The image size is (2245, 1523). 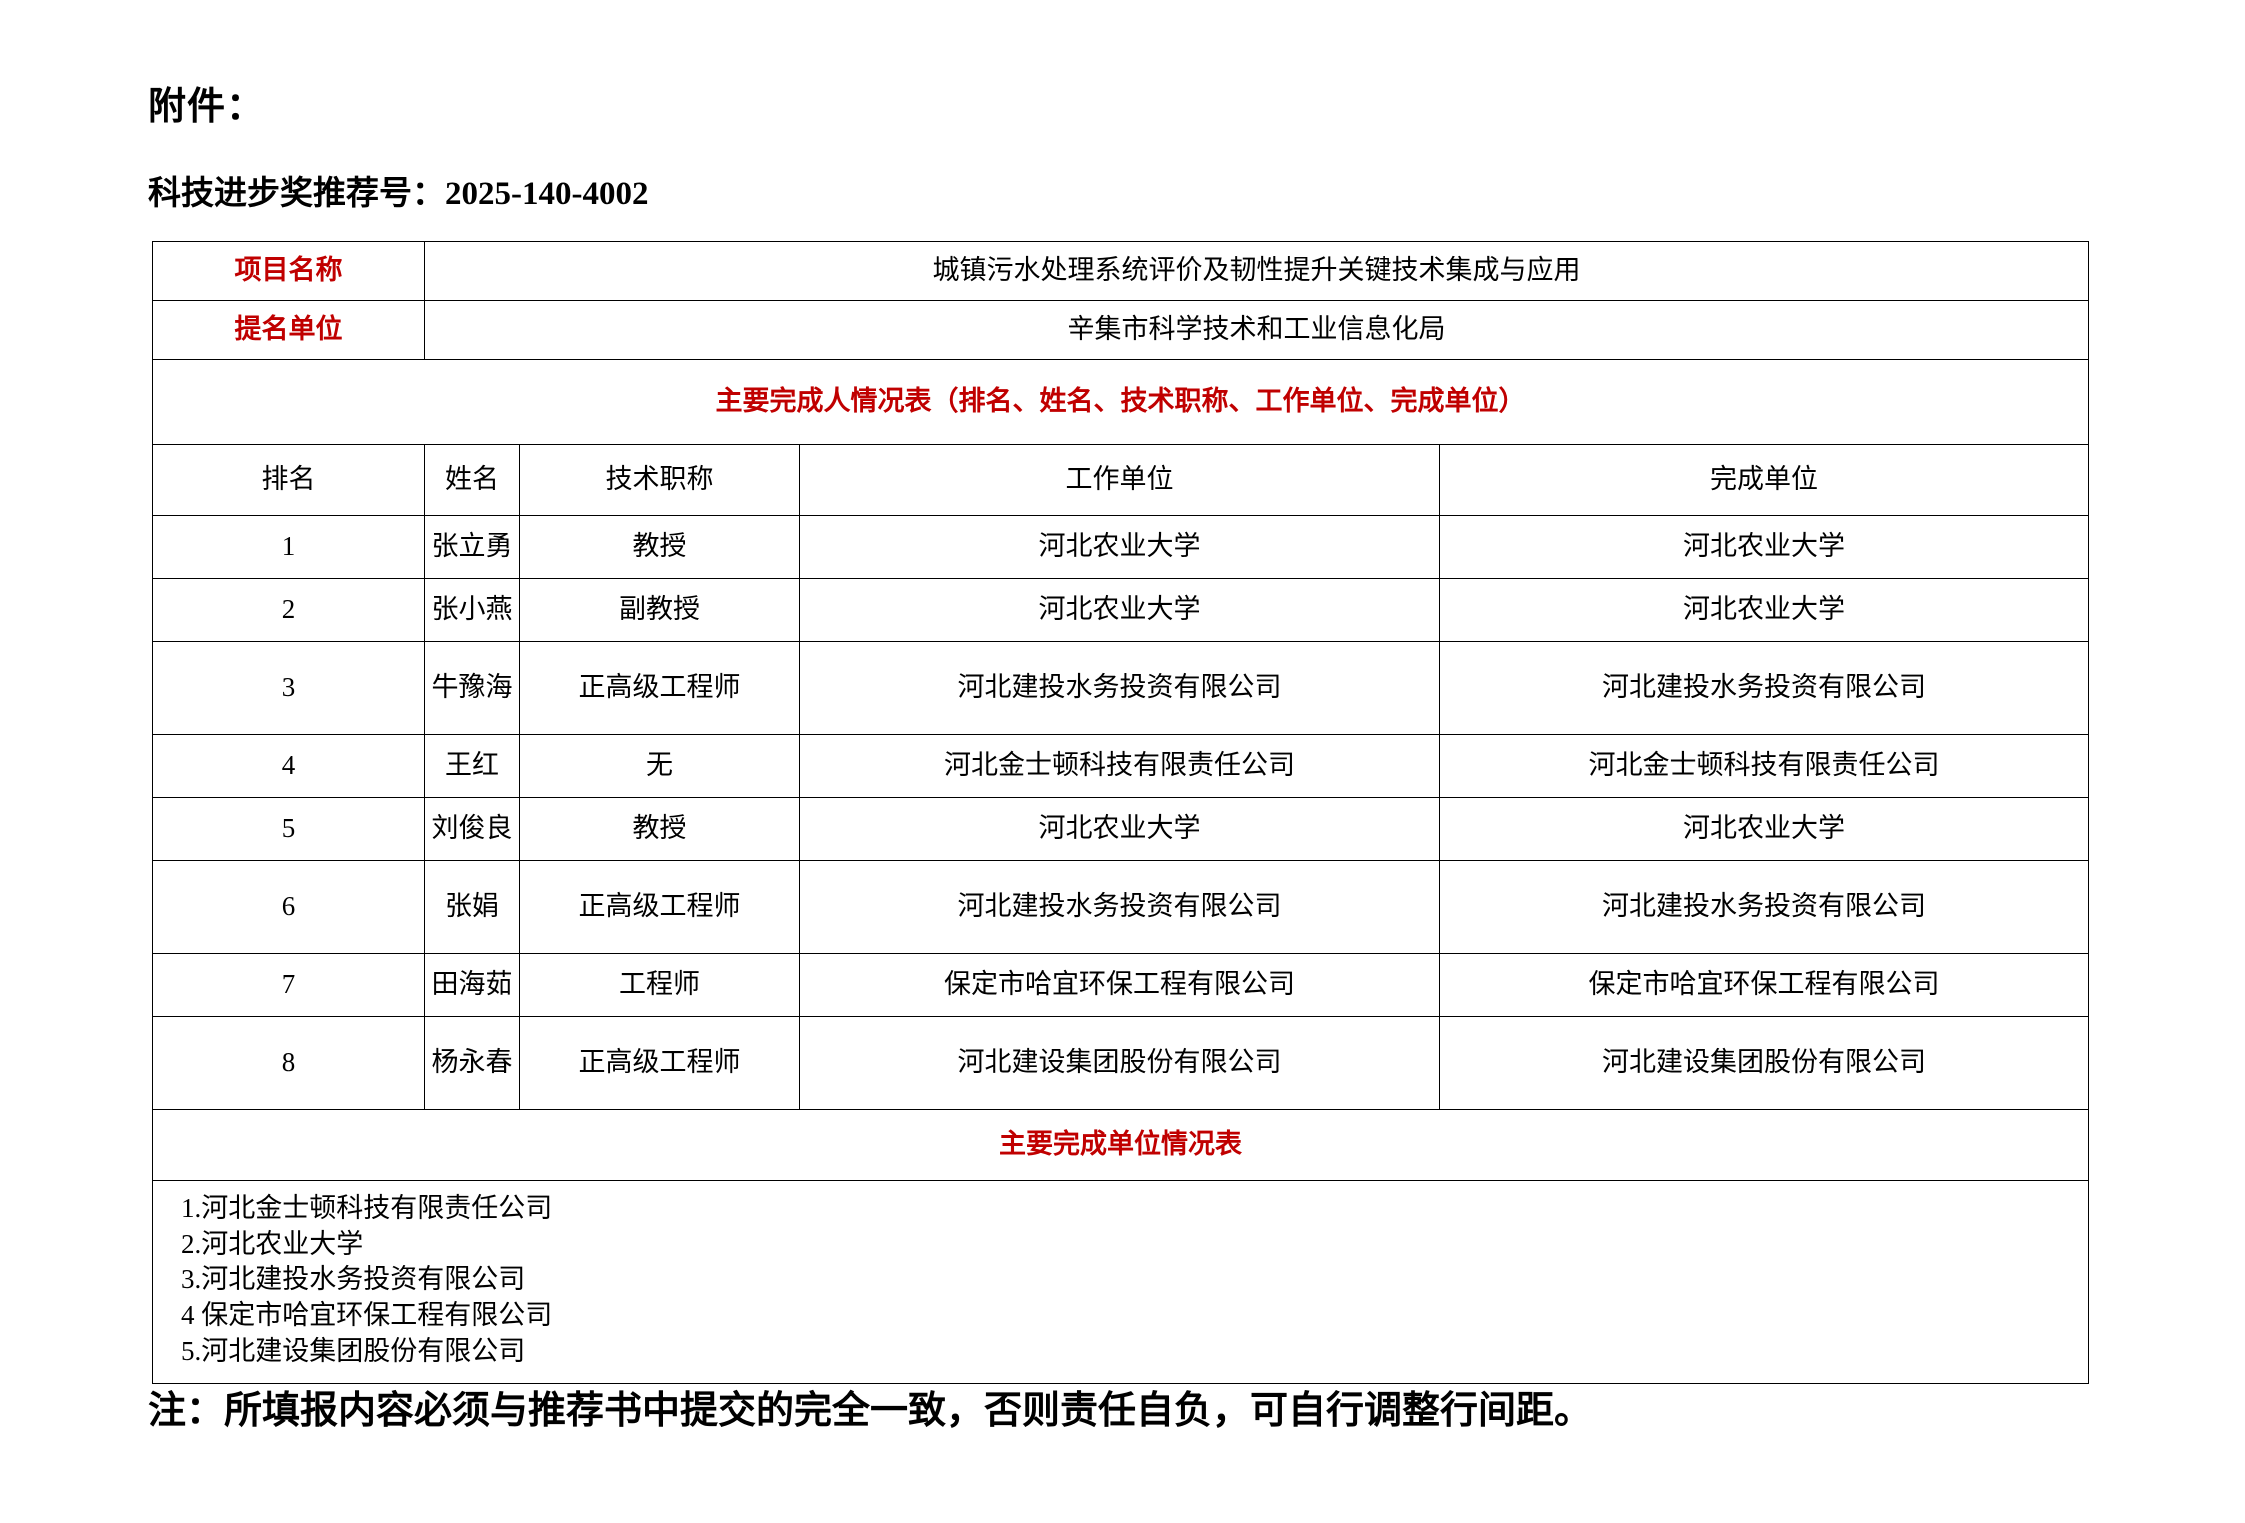 I want to click on unit-section-title: 主要完成单位情况表, so click(x=1120, y=1145).